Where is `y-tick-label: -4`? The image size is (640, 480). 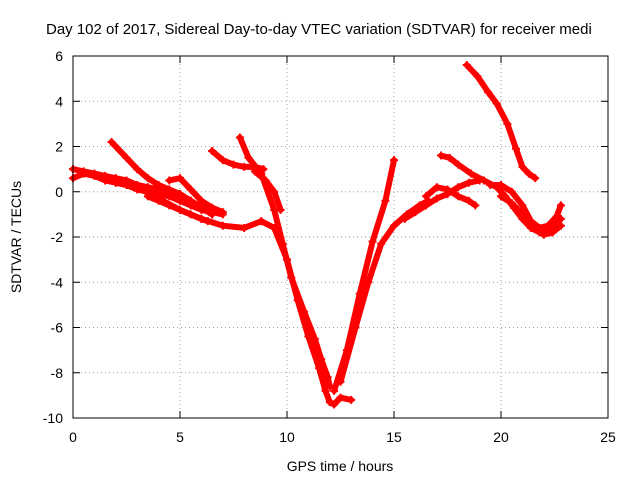
y-tick-label: -4 is located at coordinates (57, 282).